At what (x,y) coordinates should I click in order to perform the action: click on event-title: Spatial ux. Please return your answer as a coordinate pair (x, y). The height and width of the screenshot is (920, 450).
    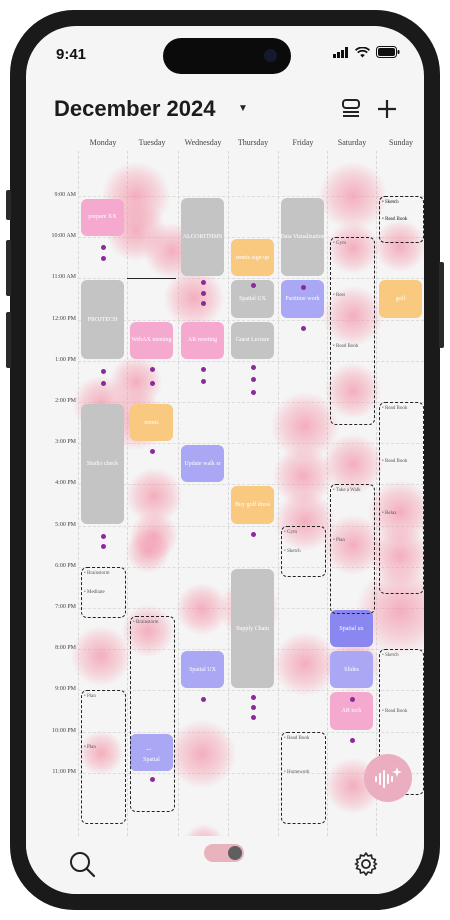
    Looking at the image, I should click on (351, 628).